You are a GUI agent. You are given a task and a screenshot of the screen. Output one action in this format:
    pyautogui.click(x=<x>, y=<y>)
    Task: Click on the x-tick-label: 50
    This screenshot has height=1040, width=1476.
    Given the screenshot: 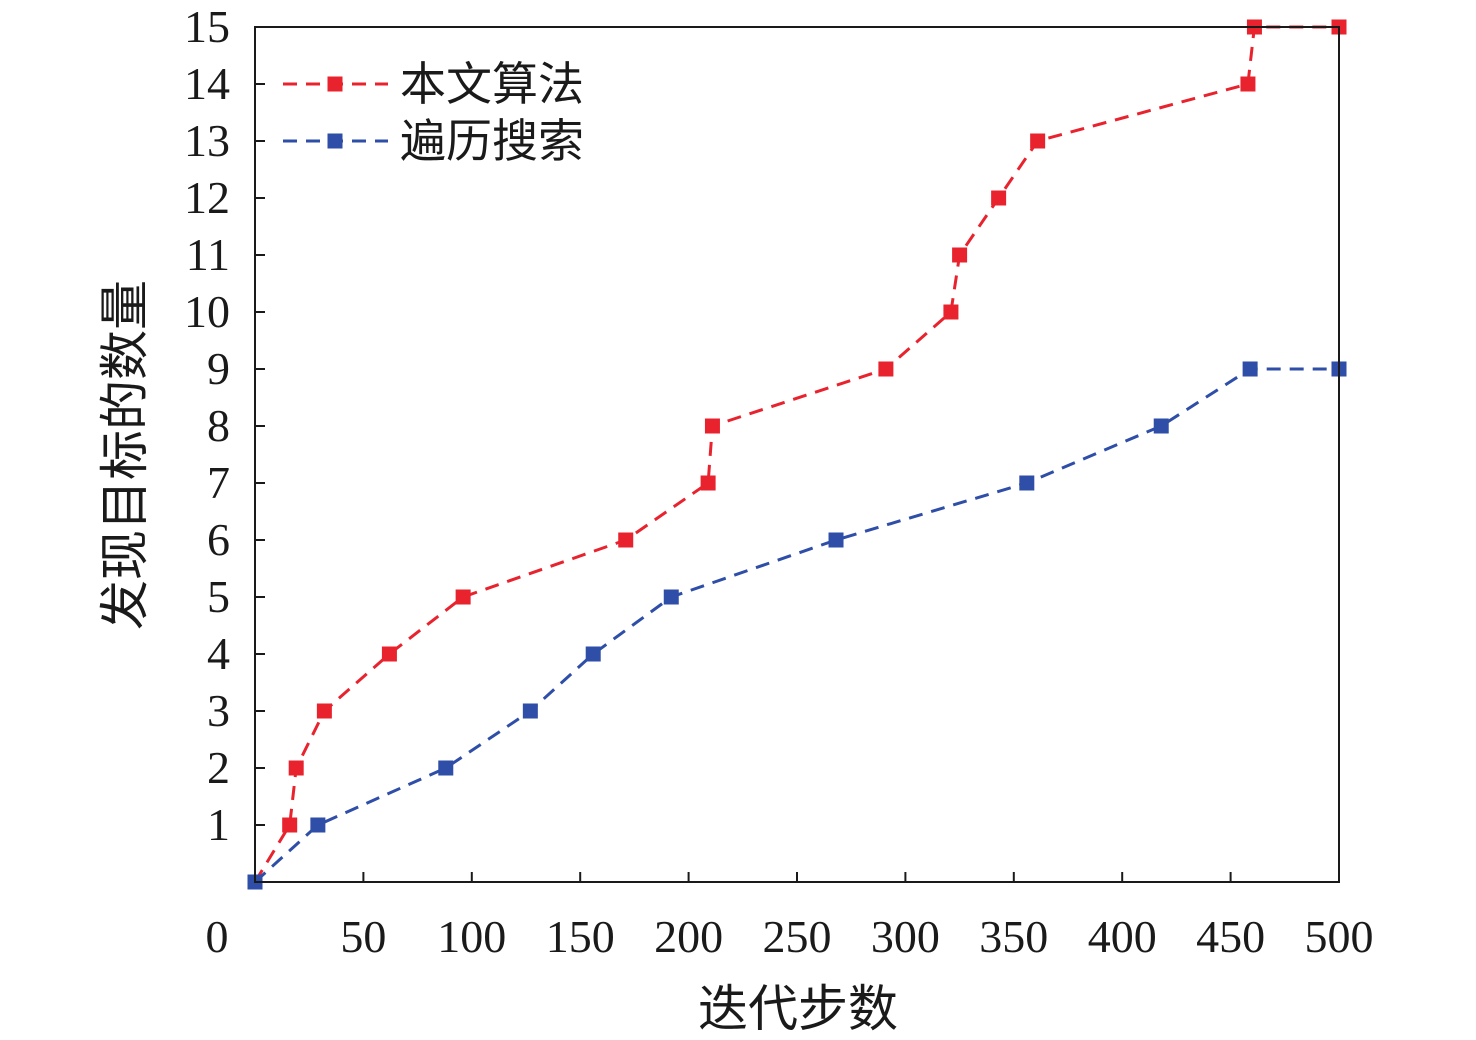 What is the action you would take?
    pyautogui.click(x=363, y=936)
    